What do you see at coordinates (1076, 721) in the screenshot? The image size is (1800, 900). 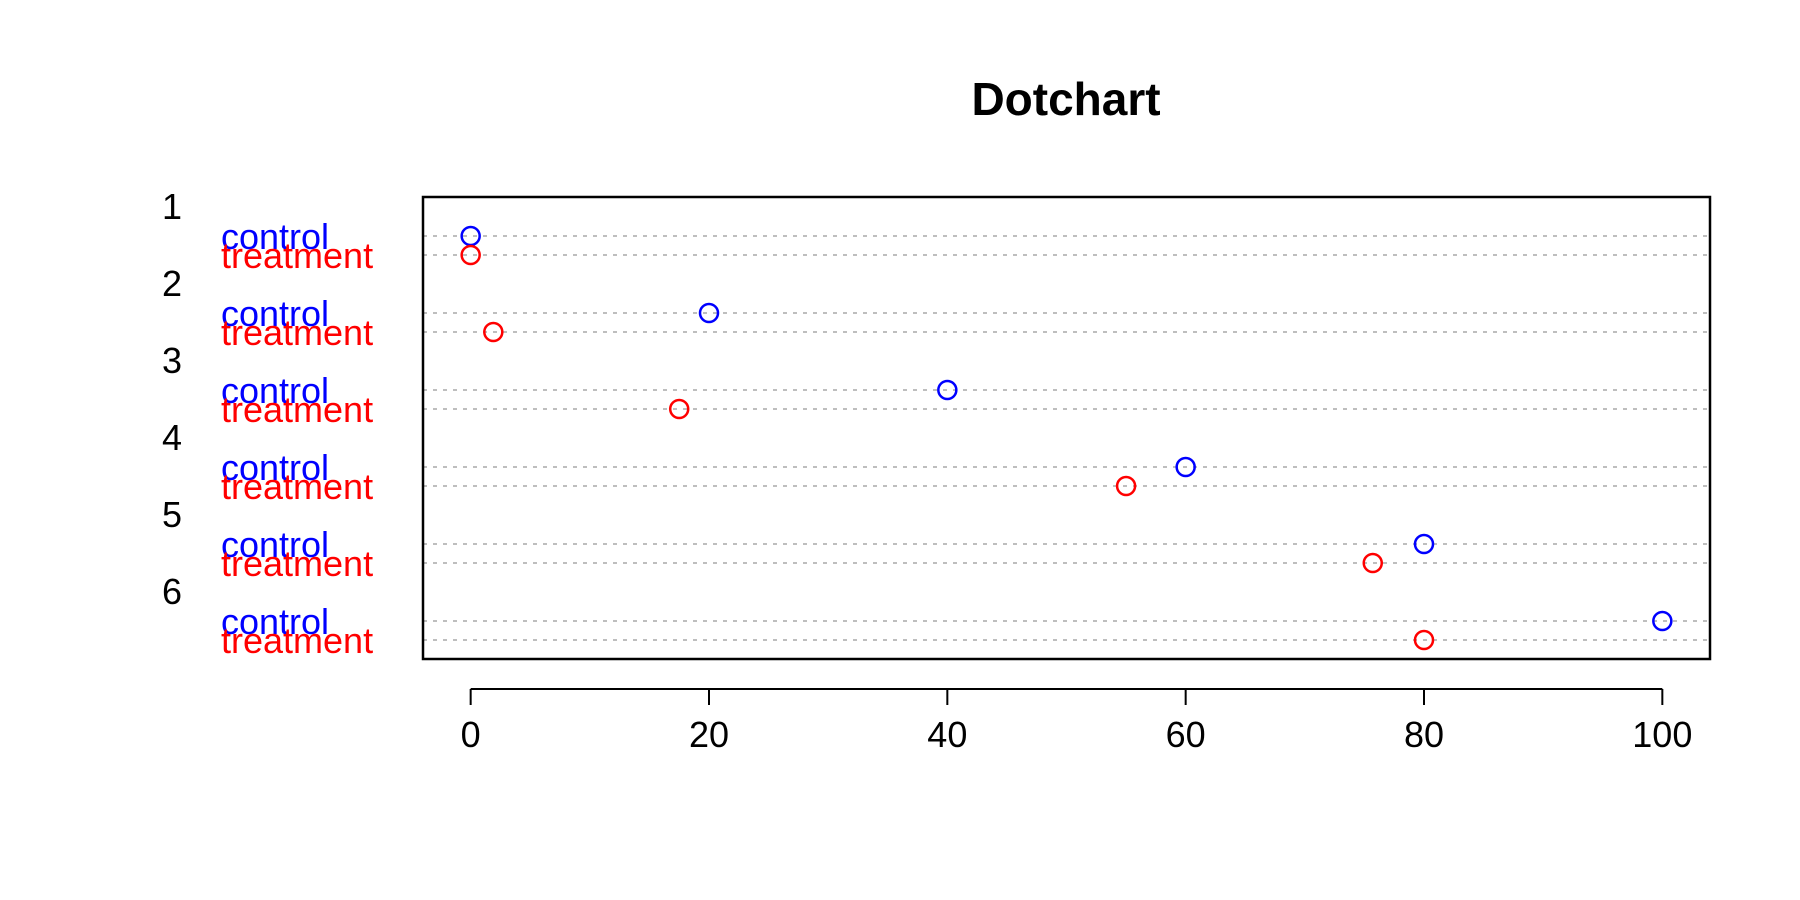 I see `x-axis: 0 20 40 60 80 100` at bounding box center [1076, 721].